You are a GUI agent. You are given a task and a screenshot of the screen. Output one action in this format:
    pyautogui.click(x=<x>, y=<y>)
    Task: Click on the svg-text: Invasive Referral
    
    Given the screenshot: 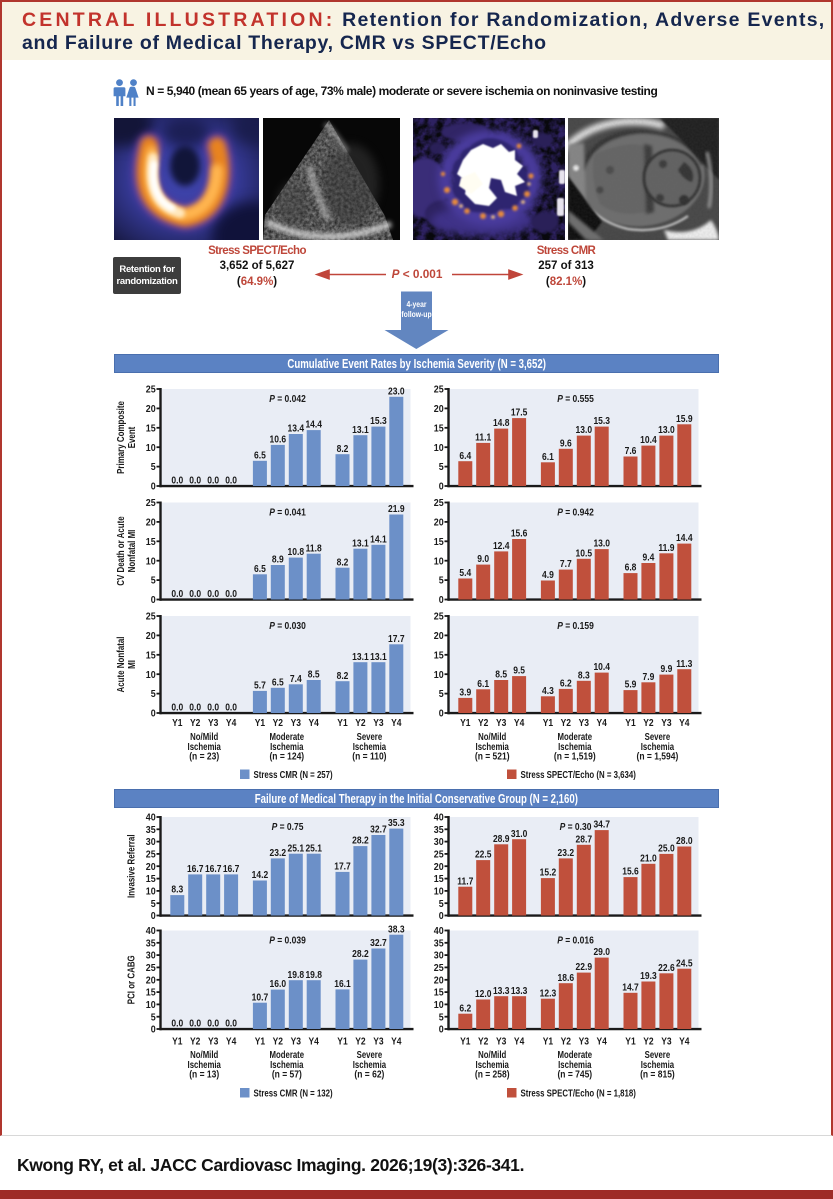 What is the action you would take?
    pyautogui.click(x=131, y=866)
    